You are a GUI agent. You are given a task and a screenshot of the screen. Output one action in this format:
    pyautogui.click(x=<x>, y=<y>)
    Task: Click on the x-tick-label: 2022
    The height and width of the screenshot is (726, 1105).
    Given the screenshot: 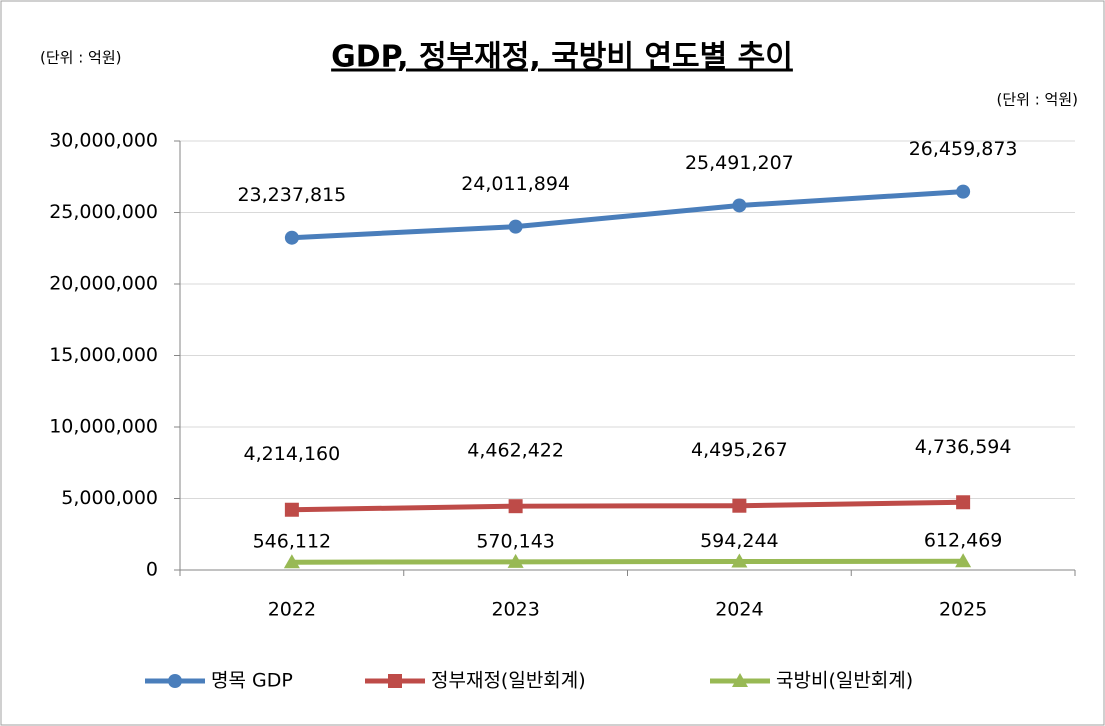 What is the action you would take?
    pyautogui.click(x=292, y=610)
    